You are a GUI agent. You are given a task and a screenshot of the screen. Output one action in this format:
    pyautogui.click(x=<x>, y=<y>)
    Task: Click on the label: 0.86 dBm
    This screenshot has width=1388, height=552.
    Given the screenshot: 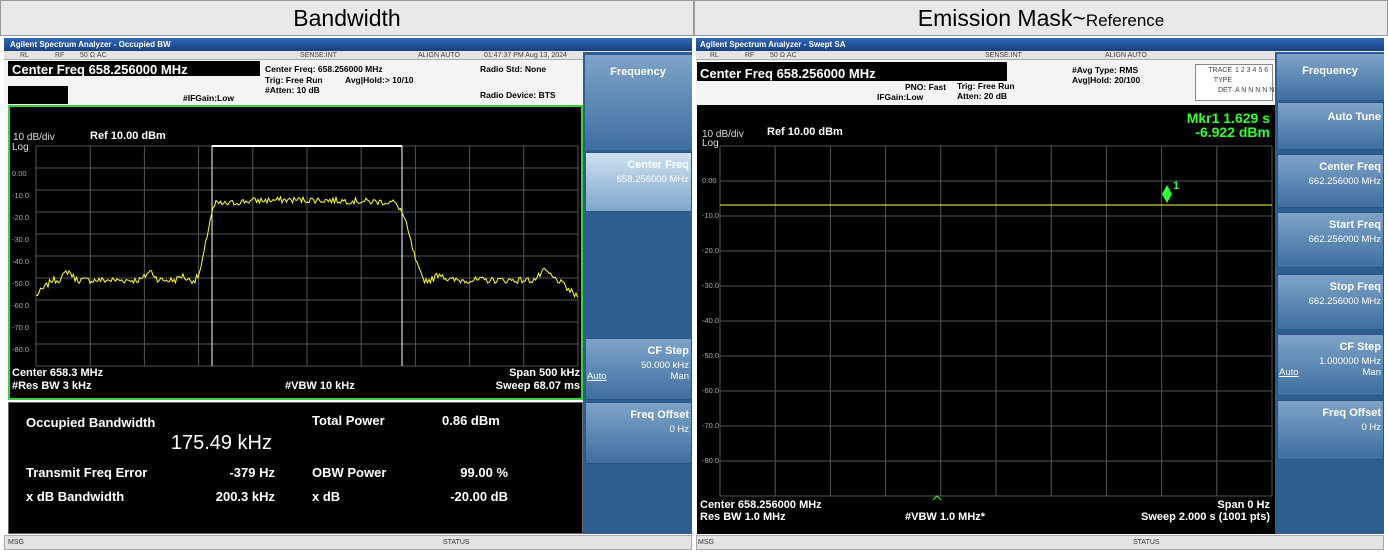 What is the action you would take?
    pyautogui.click(x=471, y=420)
    